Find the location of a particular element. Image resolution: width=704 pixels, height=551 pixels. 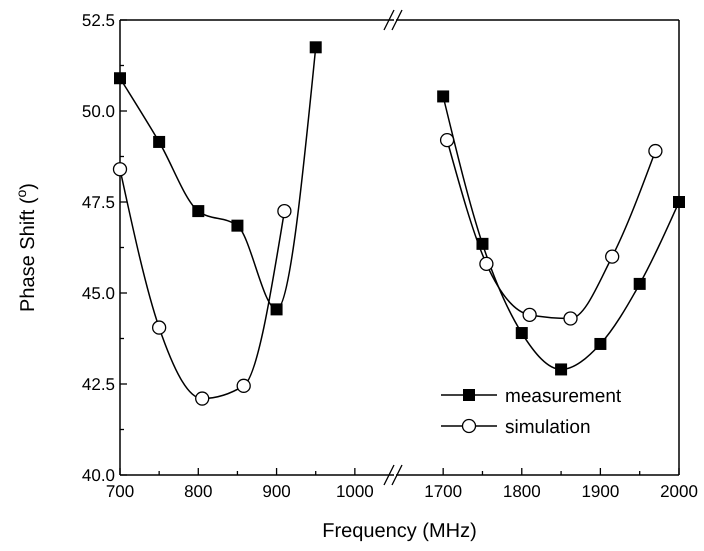

x-tick-label: 2000 is located at coordinates (679, 491).